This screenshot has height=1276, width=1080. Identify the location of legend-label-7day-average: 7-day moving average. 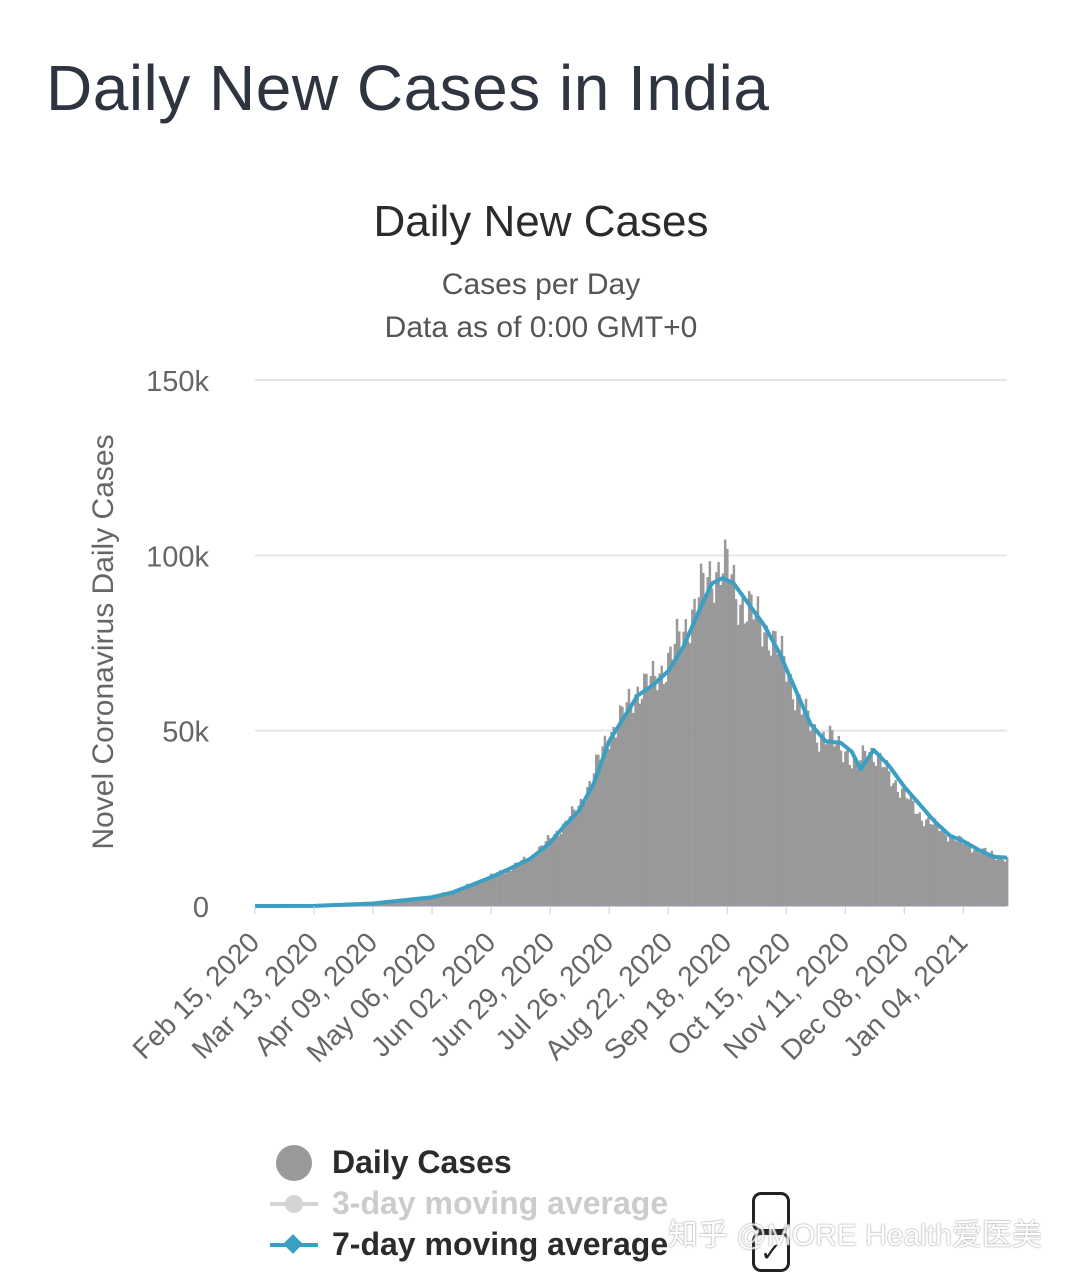
(500, 1244).